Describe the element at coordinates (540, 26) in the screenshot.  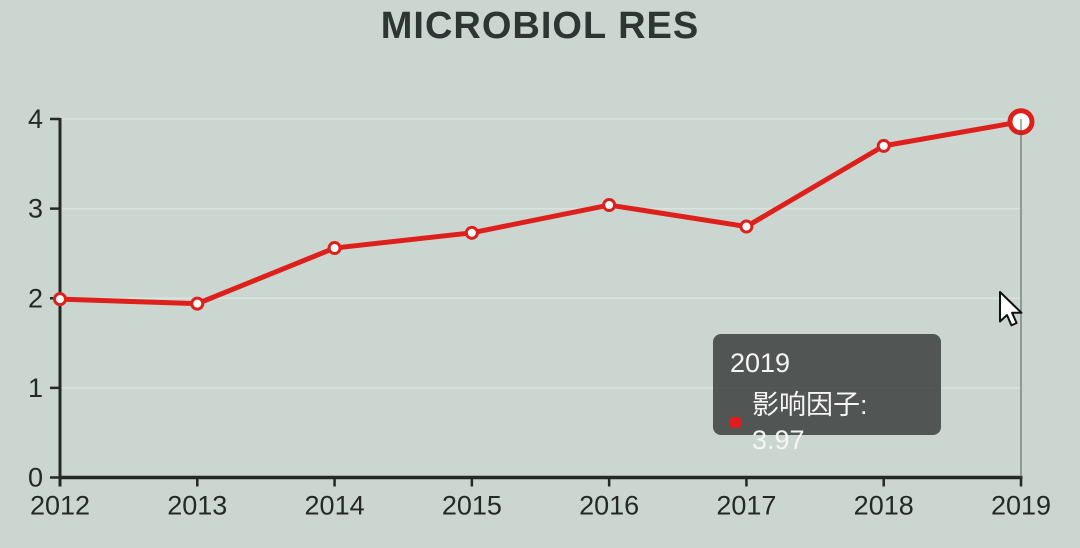
I see `chart-title: MICROBIOL RES` at that location.